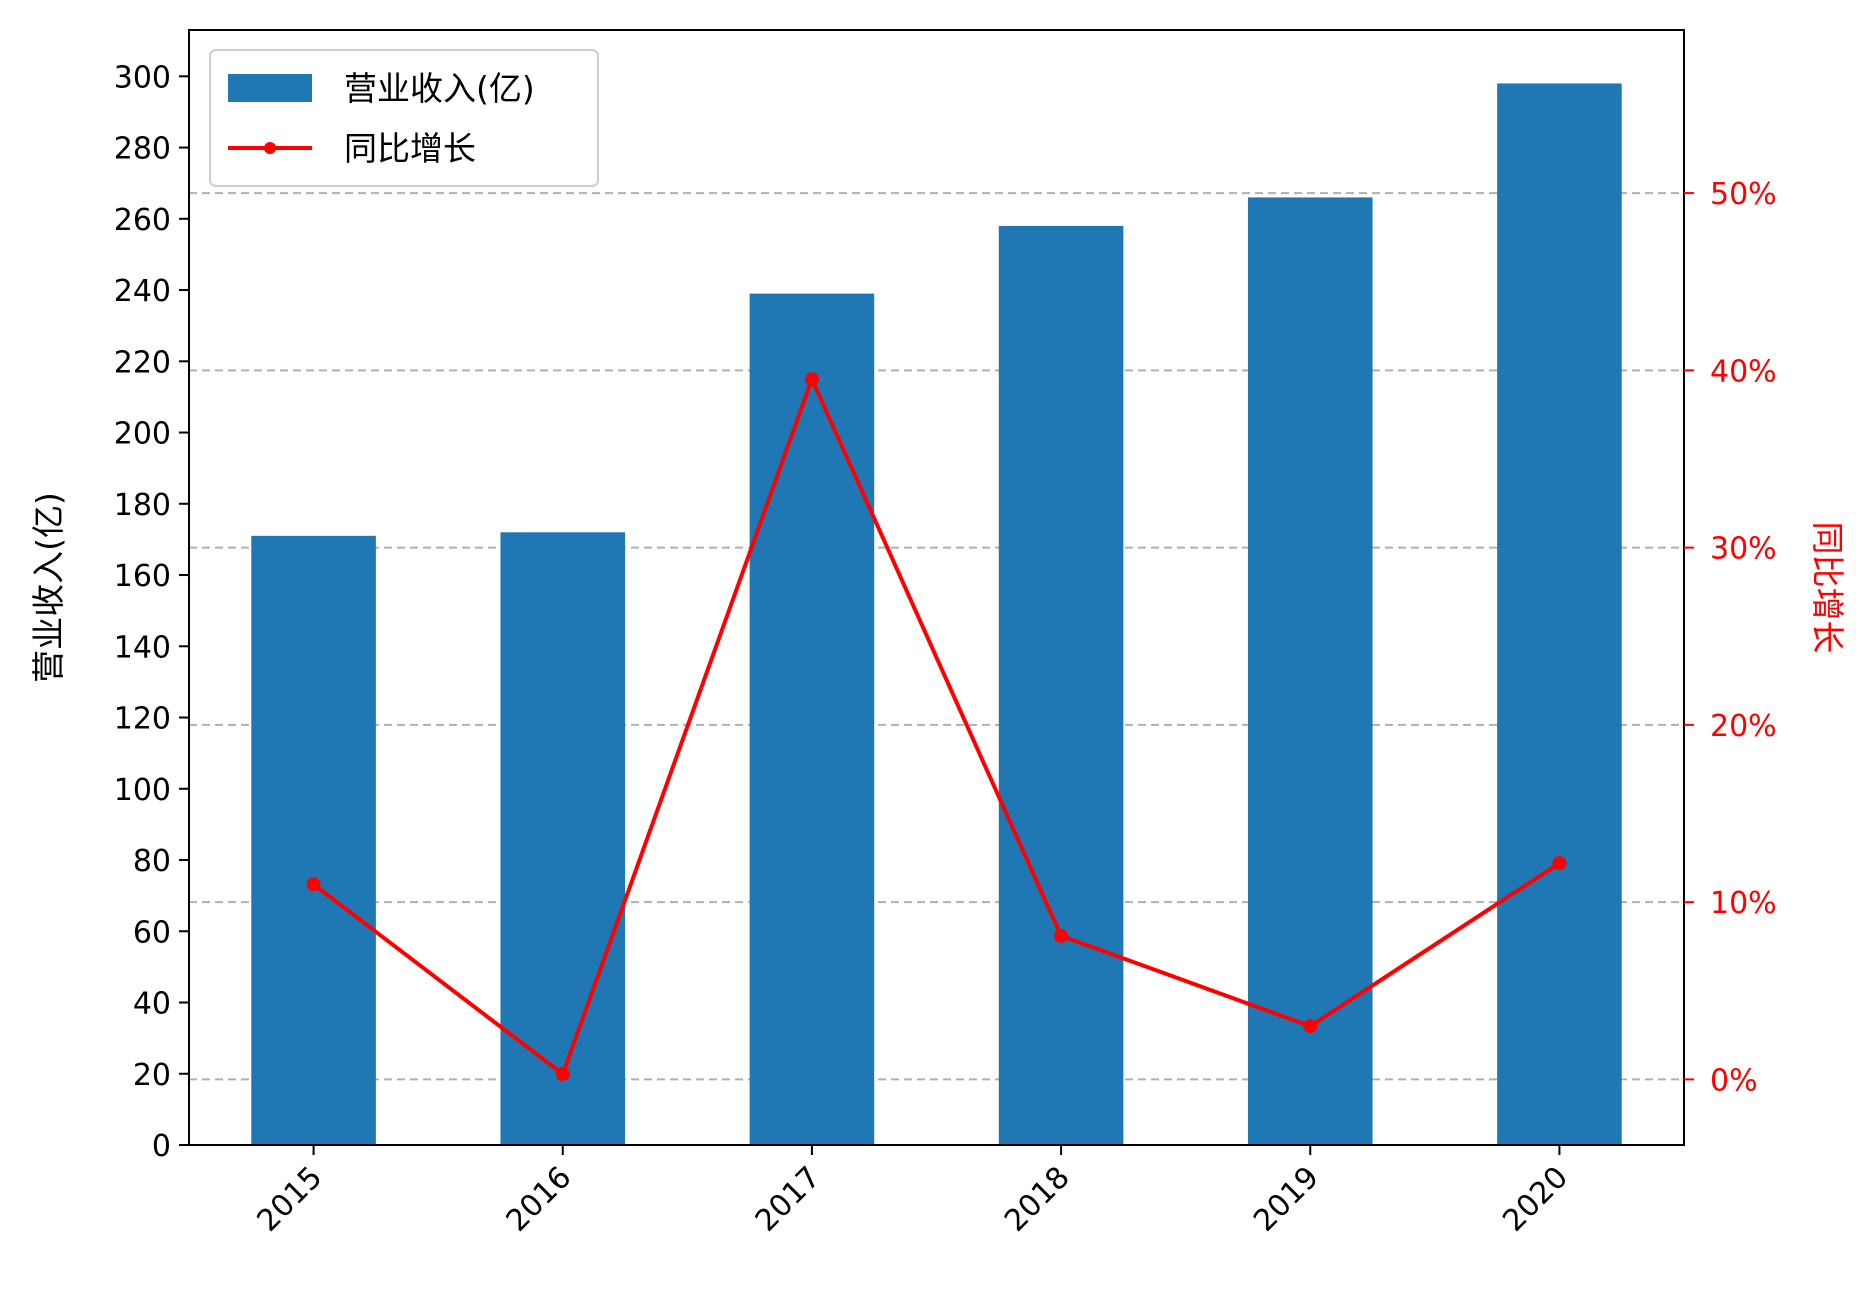 The height and width of the screenshot is (1290, 1872). Describe the element at coordinates (404, 118) in the screenshot. I see `legend: 营业收入(亿) 同比增长` at that location.